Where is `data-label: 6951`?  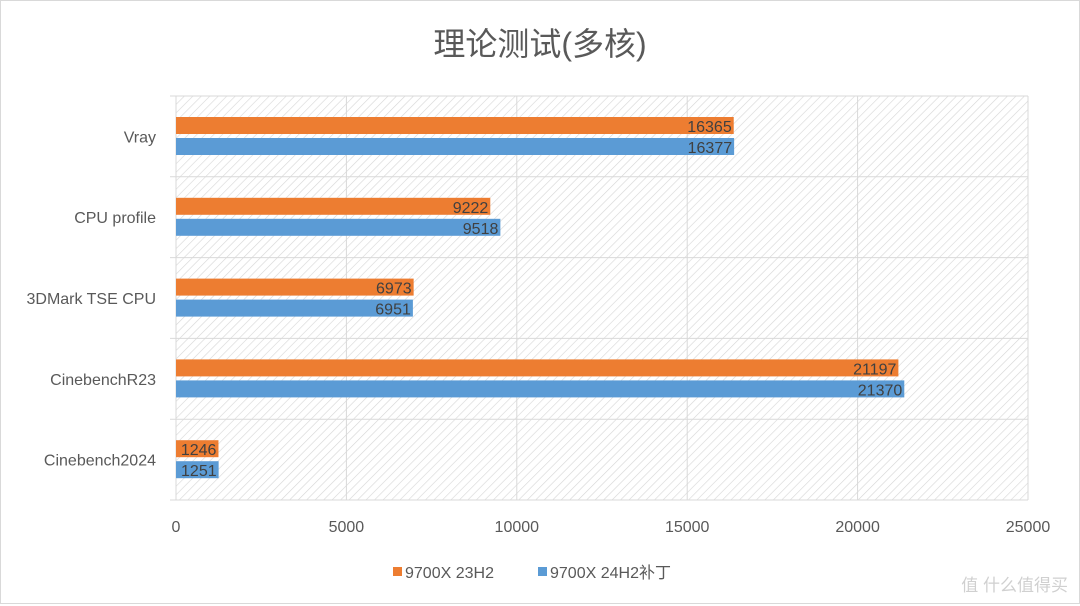 data-label: 6951 is located at coordinates (393, 310).